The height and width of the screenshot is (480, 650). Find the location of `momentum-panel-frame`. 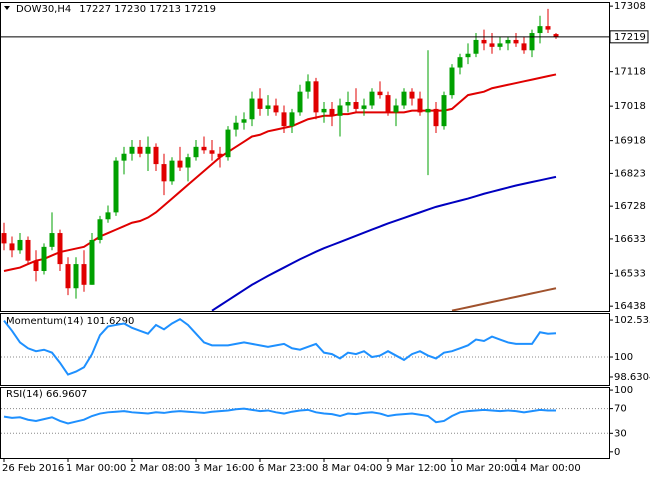

momentum-panel-frame is located at coordinates (305, 349).